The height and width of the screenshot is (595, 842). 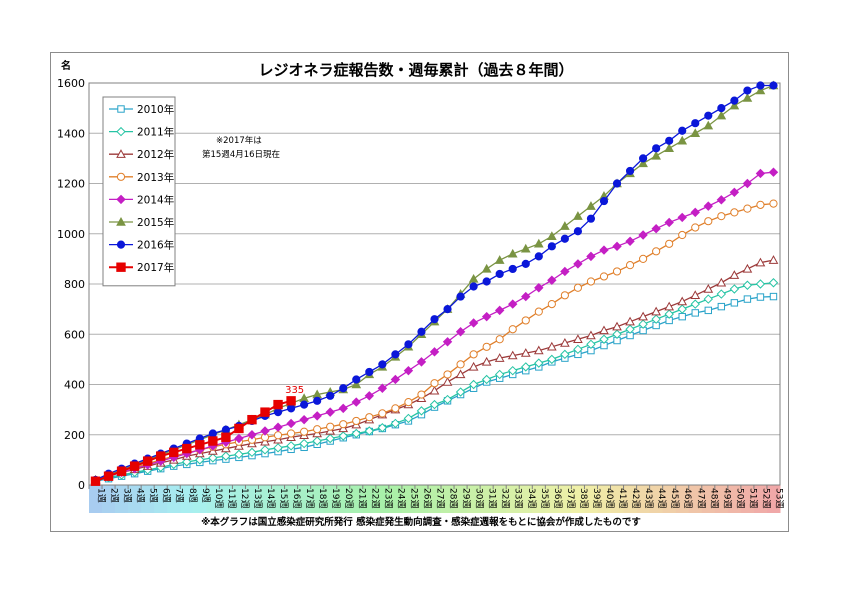 I want to click on x-tick-label: 31週, so click(x=492, y=498).